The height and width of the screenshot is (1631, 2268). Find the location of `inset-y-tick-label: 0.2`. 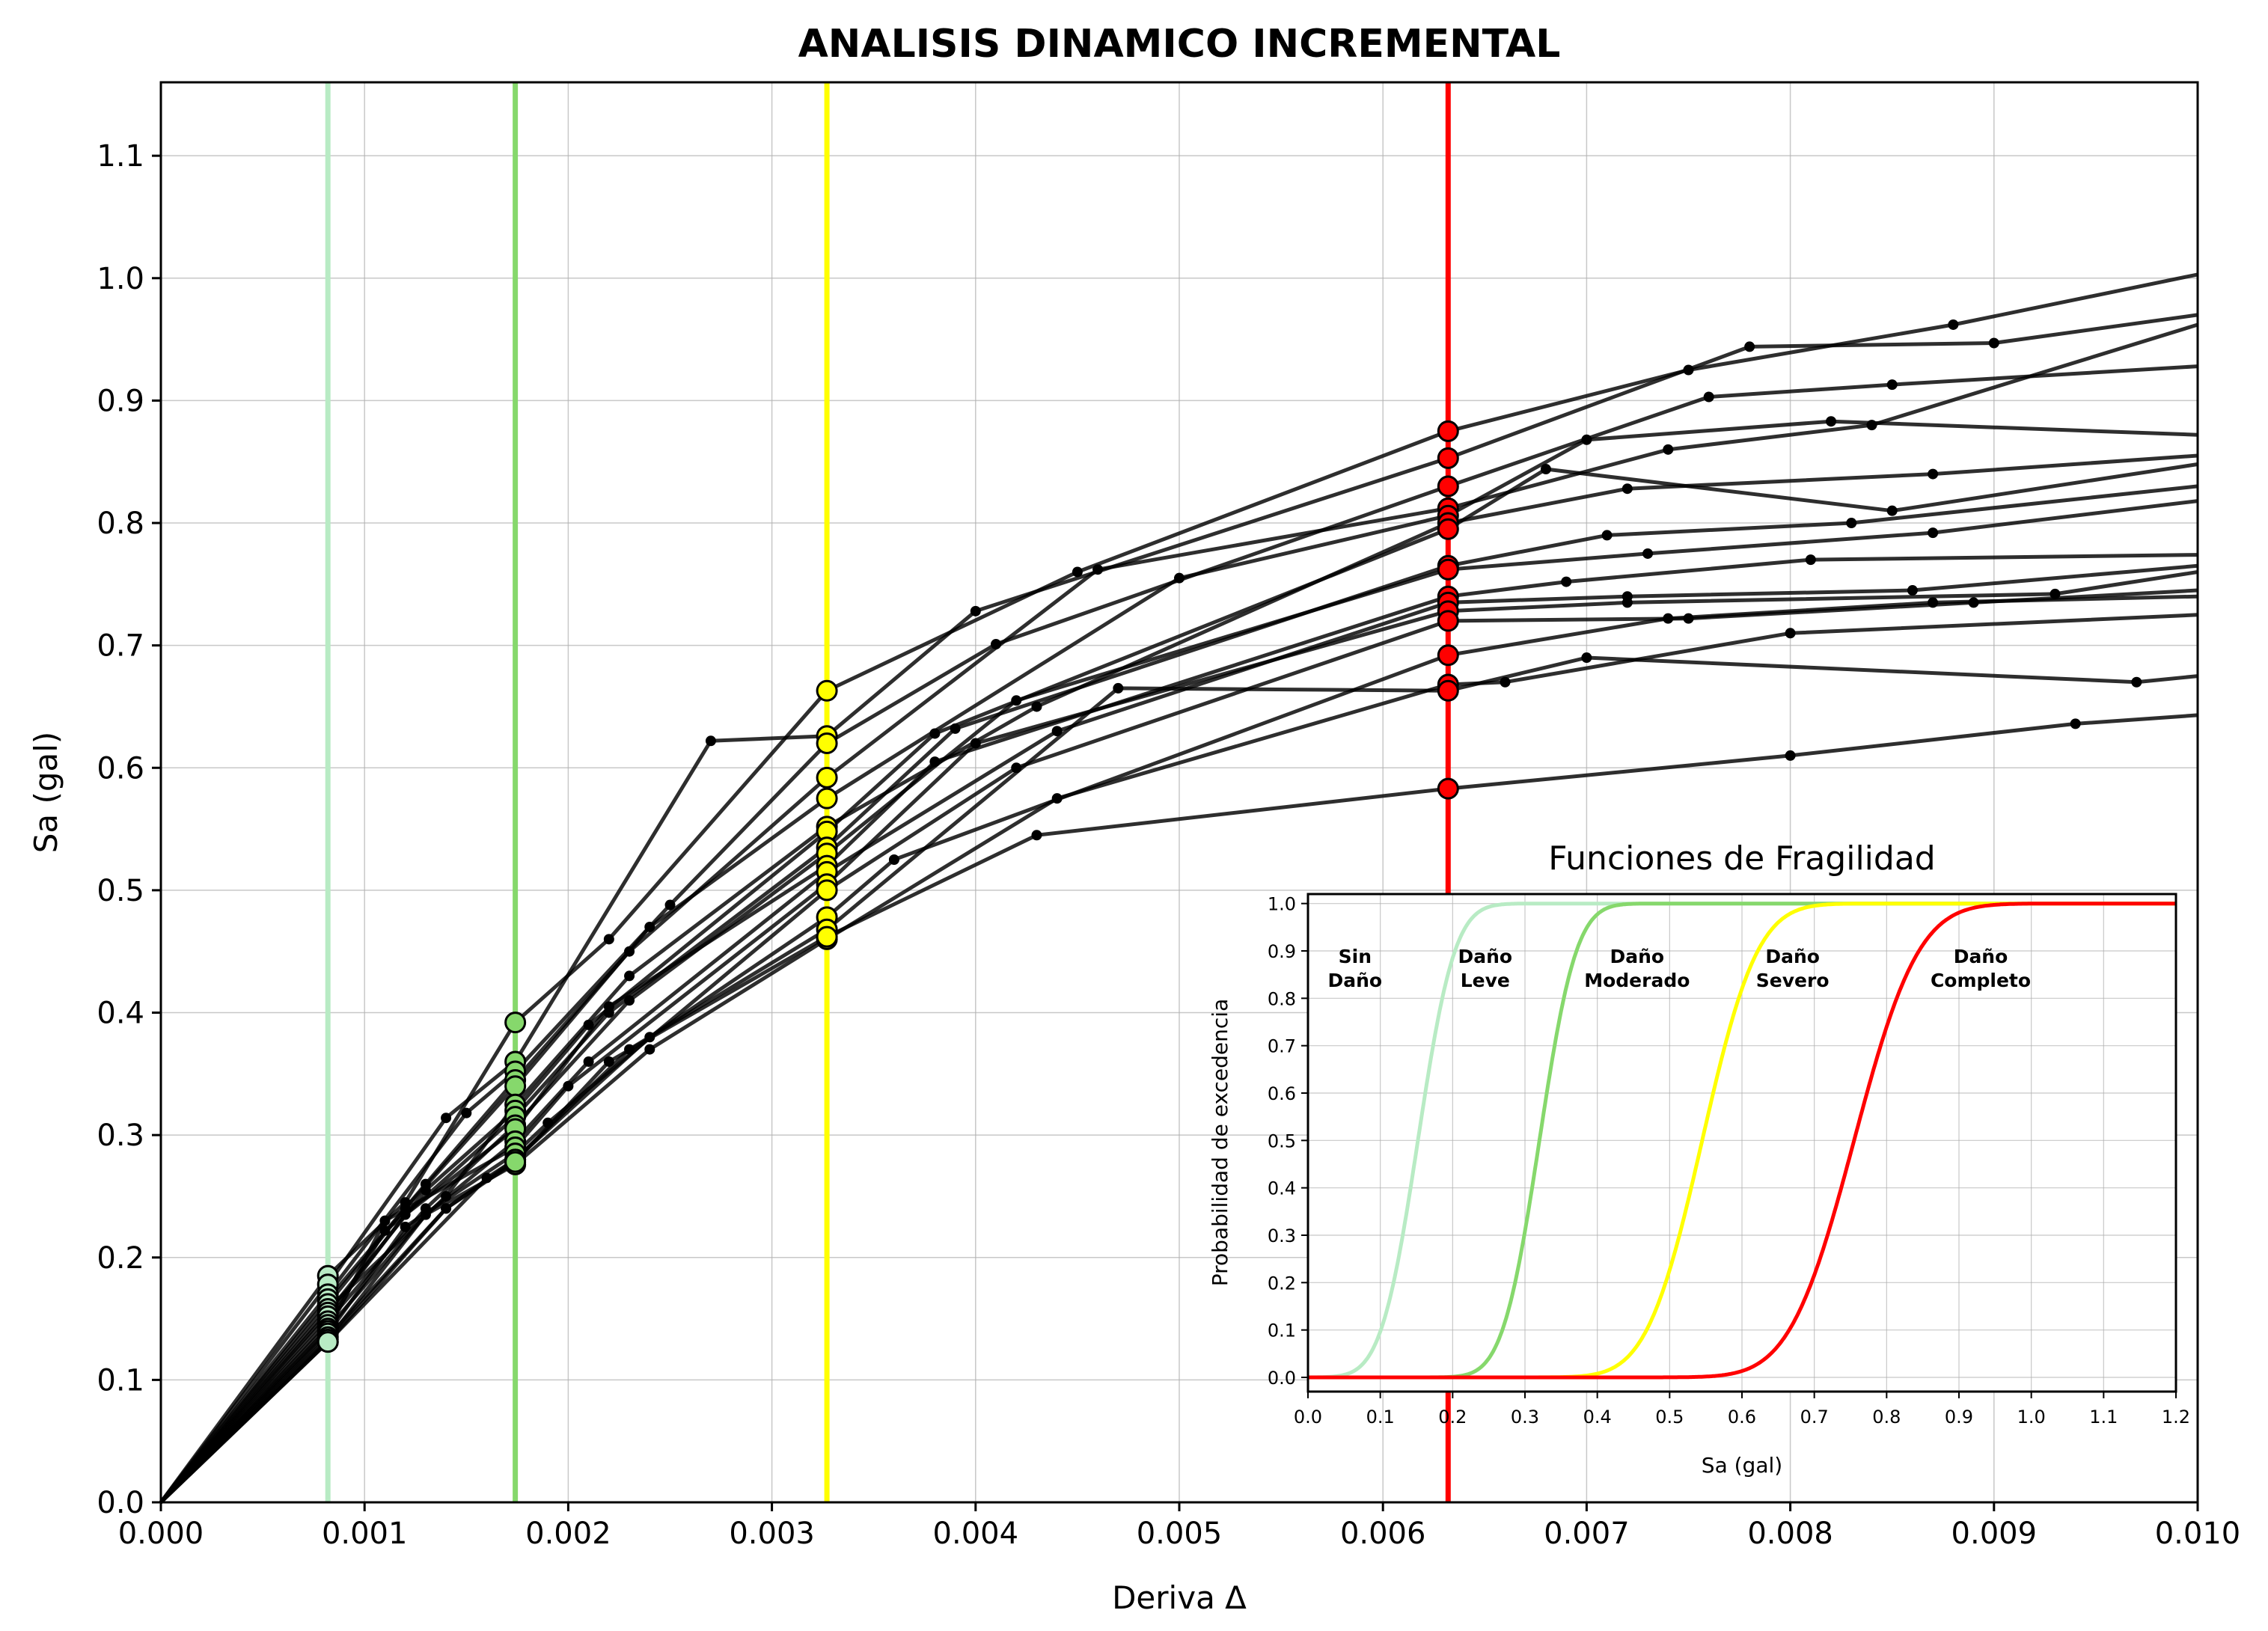

inset-y-tick-label: 0.2 is located at coordinates (1282, 1284).